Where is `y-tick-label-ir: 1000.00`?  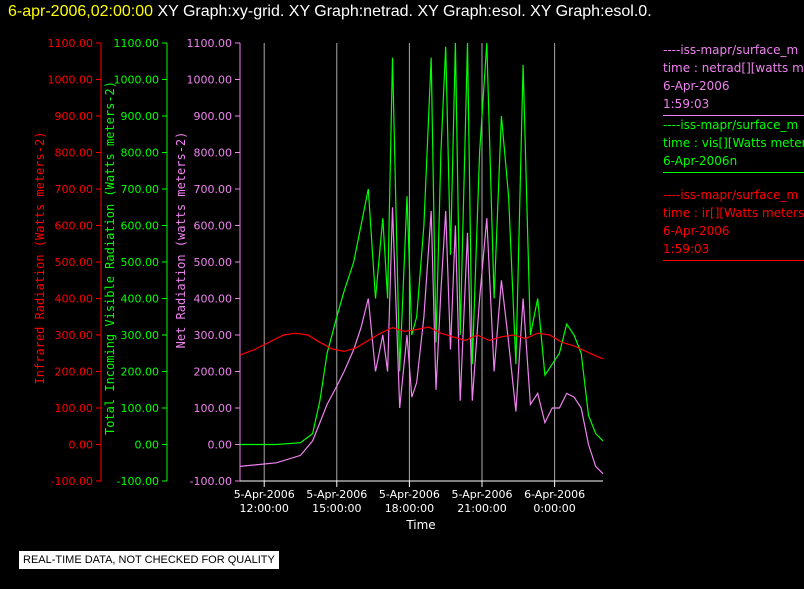
y-tick-label-ir: 1000.00 is located at coordinates (71, 80).